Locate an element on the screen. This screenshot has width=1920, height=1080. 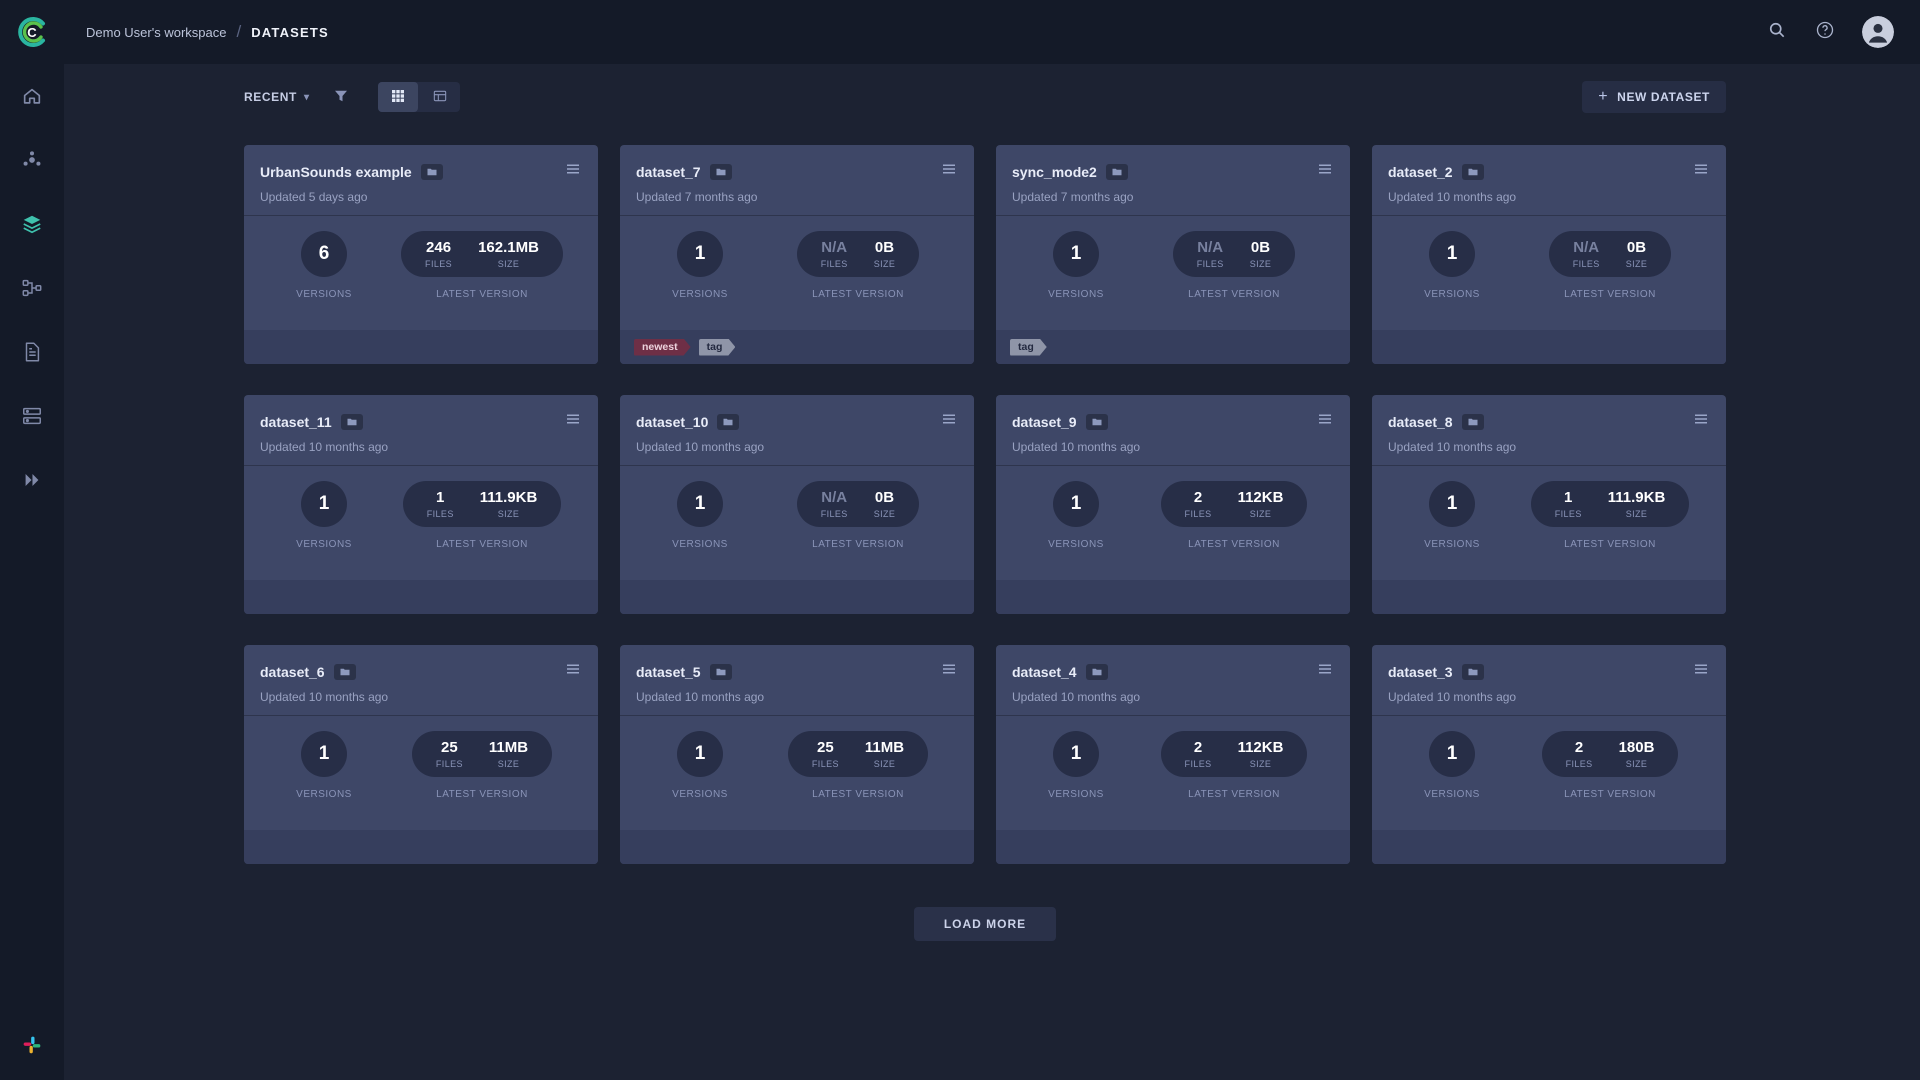
tag-newest: newest is located at coordinates (662, 347).